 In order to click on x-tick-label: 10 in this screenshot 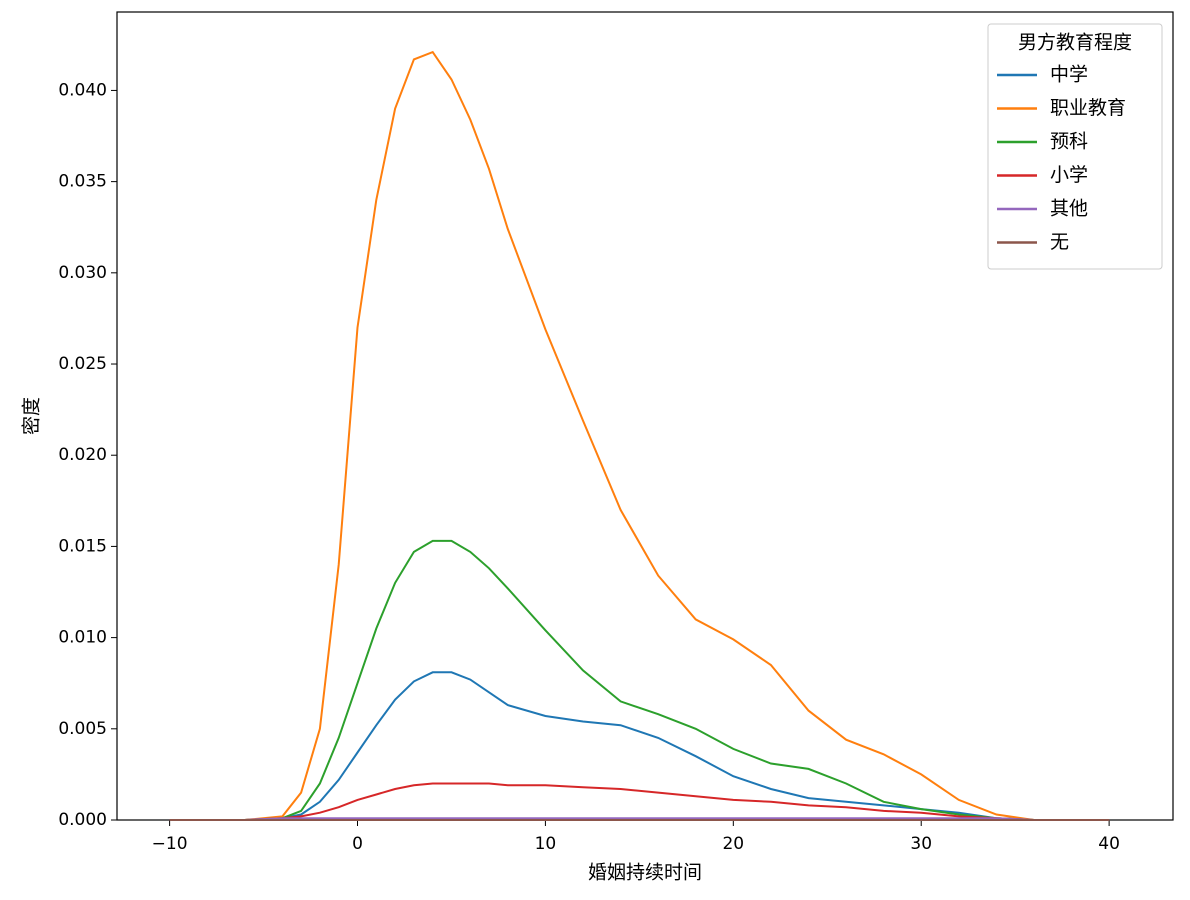, I will do `click(546, 844)`.